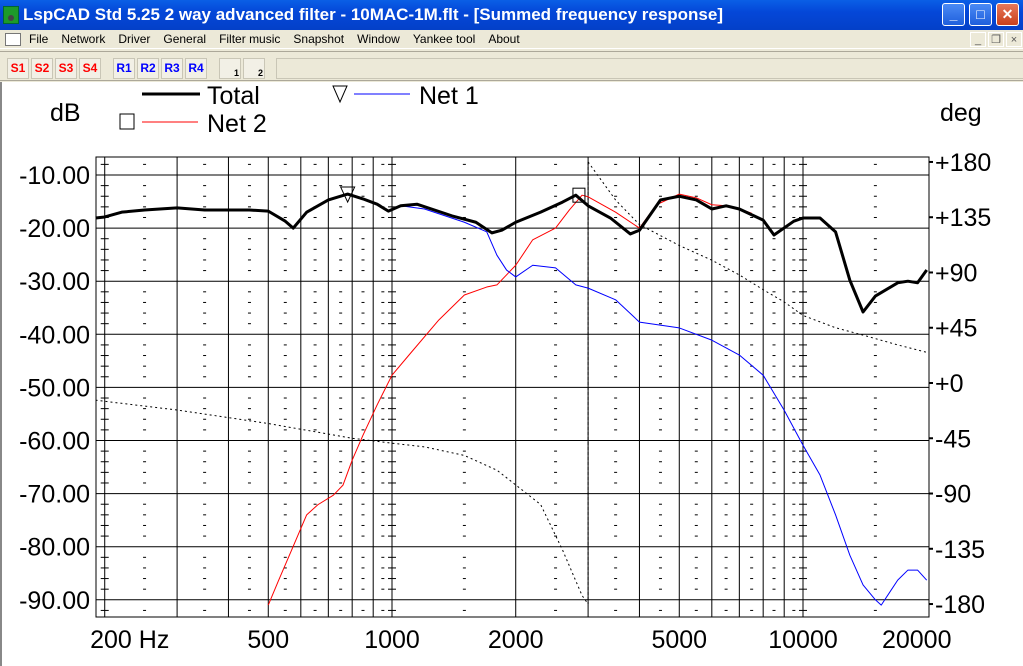 This screenshot has height=666, width=1023. Describe the element at coordinates (13, 39) in the screenshot. I see `document-icon` at that location.